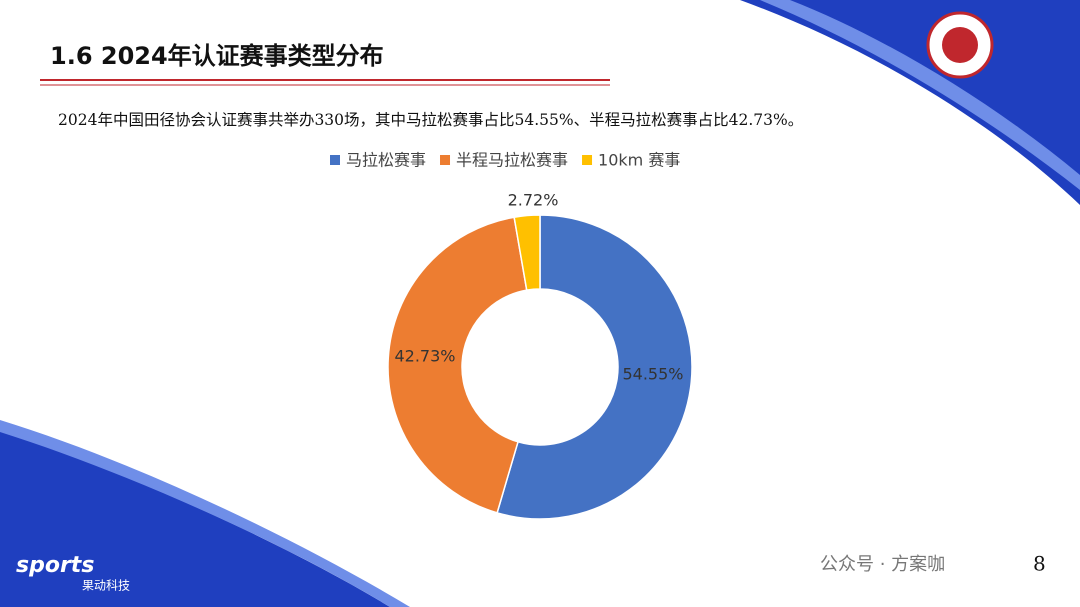 This screenshot has height=607, width=1080. I want to click on legend-label: 10km 赛事, so click(639, 160).